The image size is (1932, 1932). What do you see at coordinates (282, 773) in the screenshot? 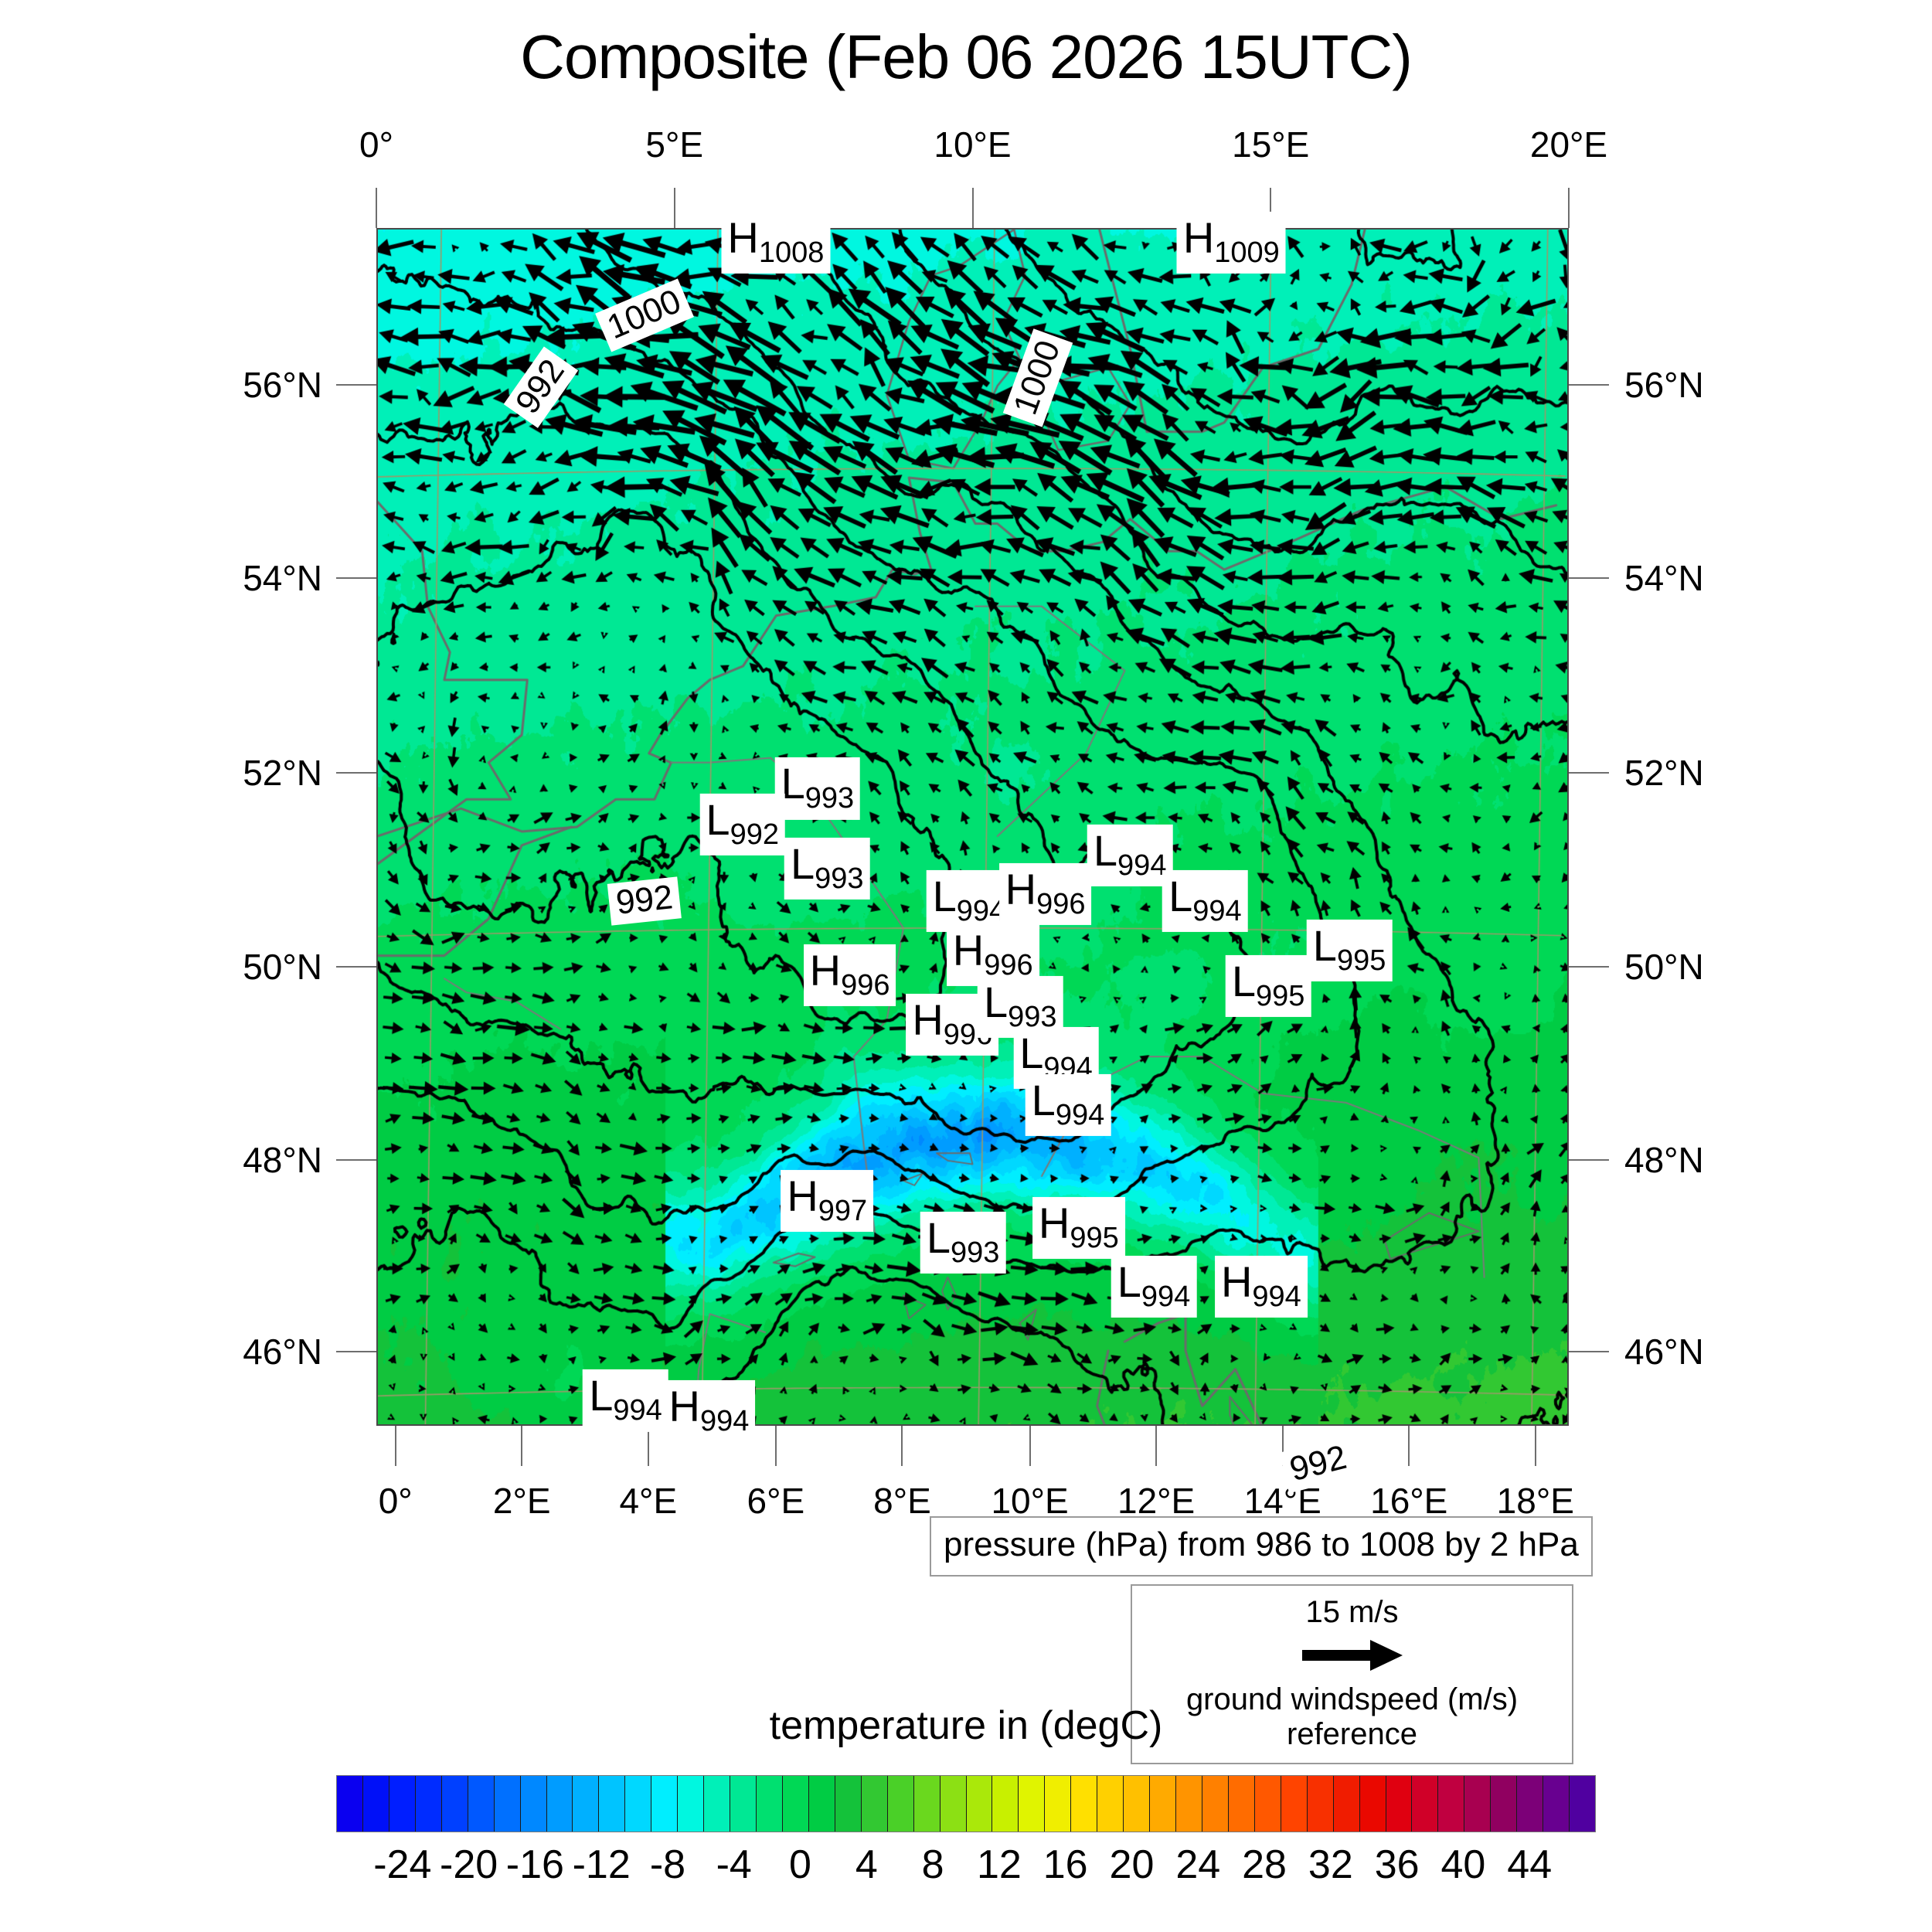
I see `lat-label-left: 52°N` at bounding box center [282, 773].